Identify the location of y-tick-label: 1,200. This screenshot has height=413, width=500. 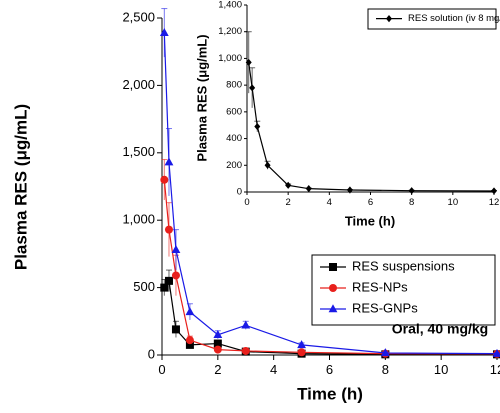
(230, 31).